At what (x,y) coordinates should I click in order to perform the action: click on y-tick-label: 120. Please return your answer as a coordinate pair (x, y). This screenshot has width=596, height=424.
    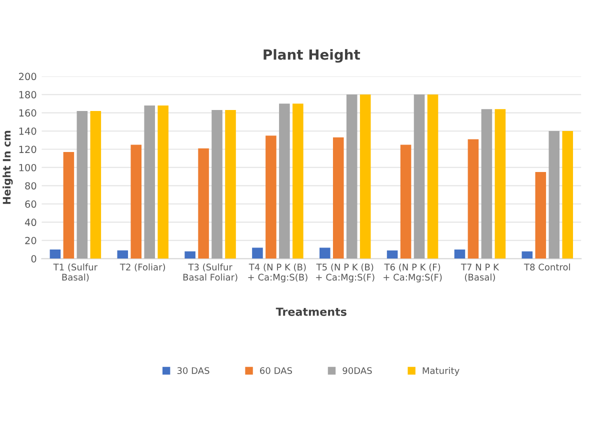
    Looking at the image, I should click on (27, 150).